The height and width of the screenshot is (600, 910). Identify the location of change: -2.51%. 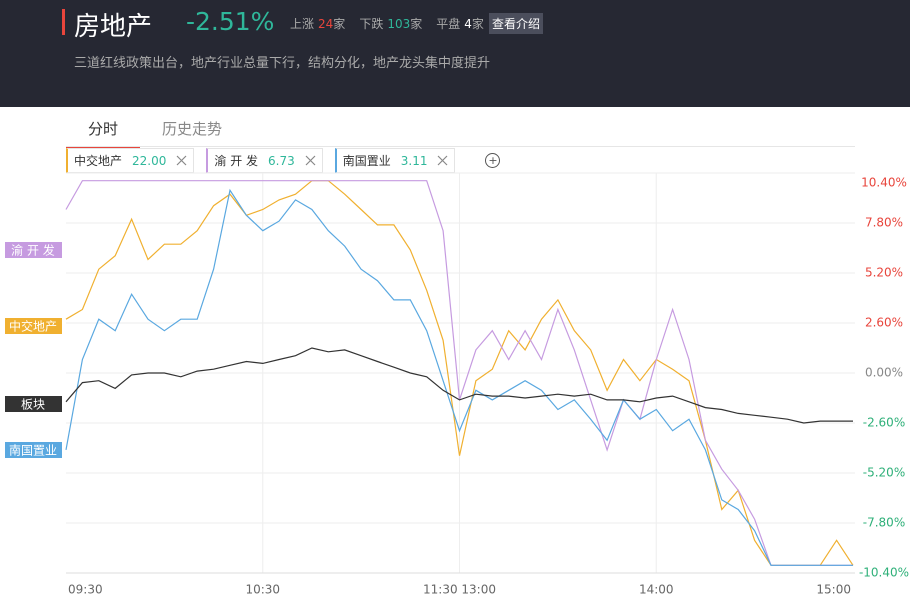
(230, 21).